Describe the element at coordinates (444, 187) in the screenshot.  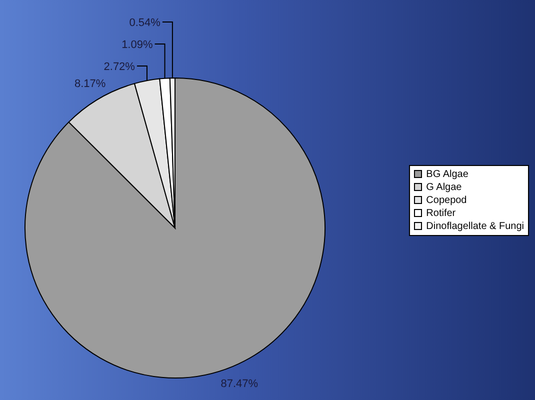
I see `legend-label: G Algae` at that location.